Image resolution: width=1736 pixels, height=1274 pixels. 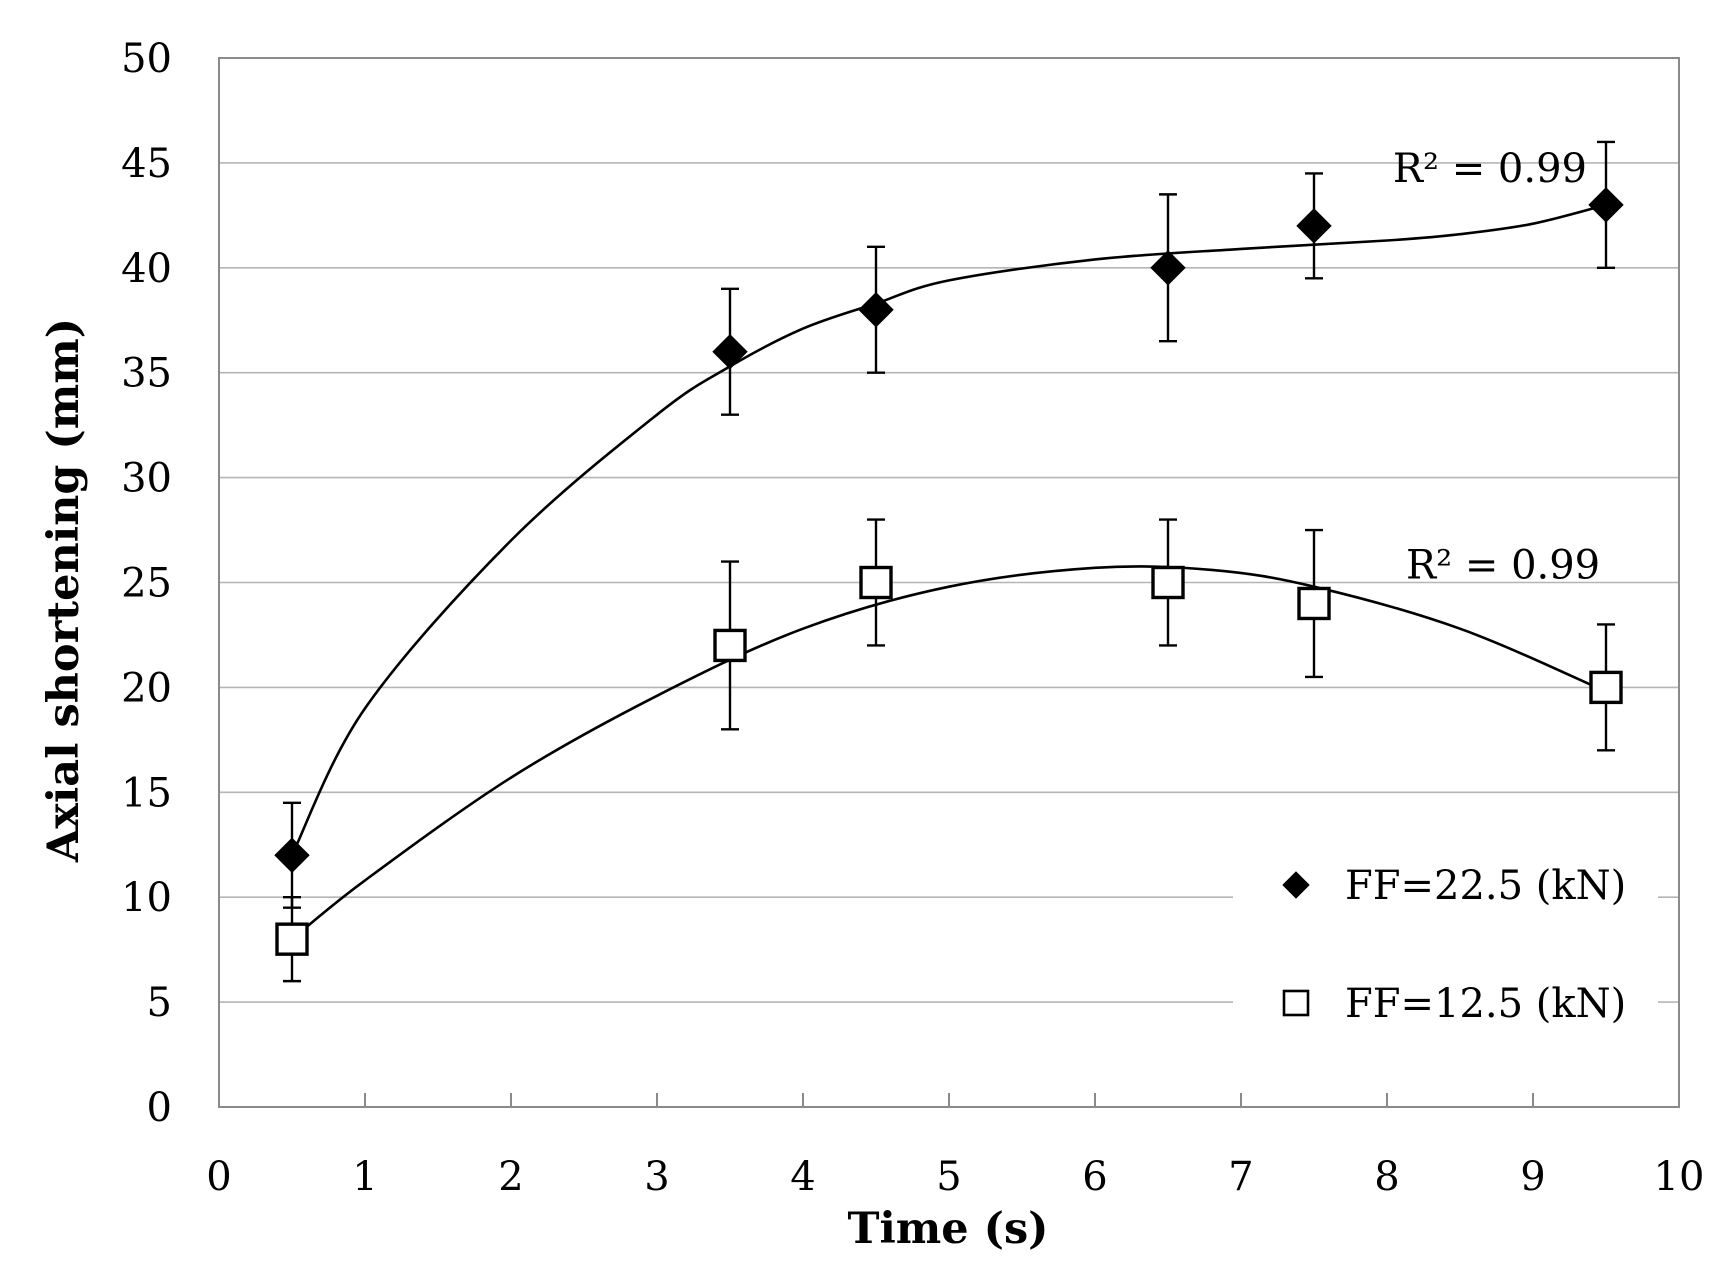 What do you see at coordinates (146, 898) in the screenshot?
I see `y-tick-label-10: 10` at bounding box center [146, 898].